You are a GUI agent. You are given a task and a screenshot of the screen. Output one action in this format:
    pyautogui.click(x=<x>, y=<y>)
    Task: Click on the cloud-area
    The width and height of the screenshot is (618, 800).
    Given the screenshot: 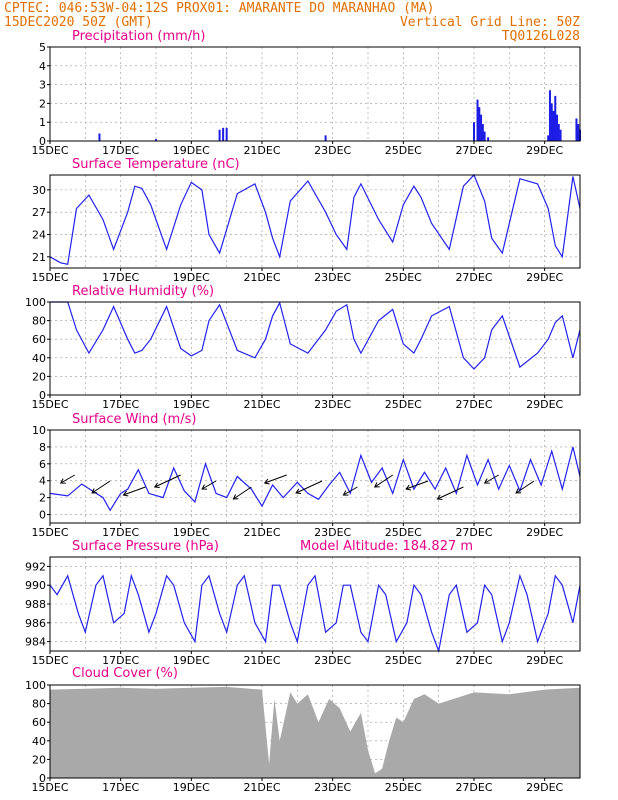 What is the action you would take?
    pyautogui.click(x=315, y=732)
    